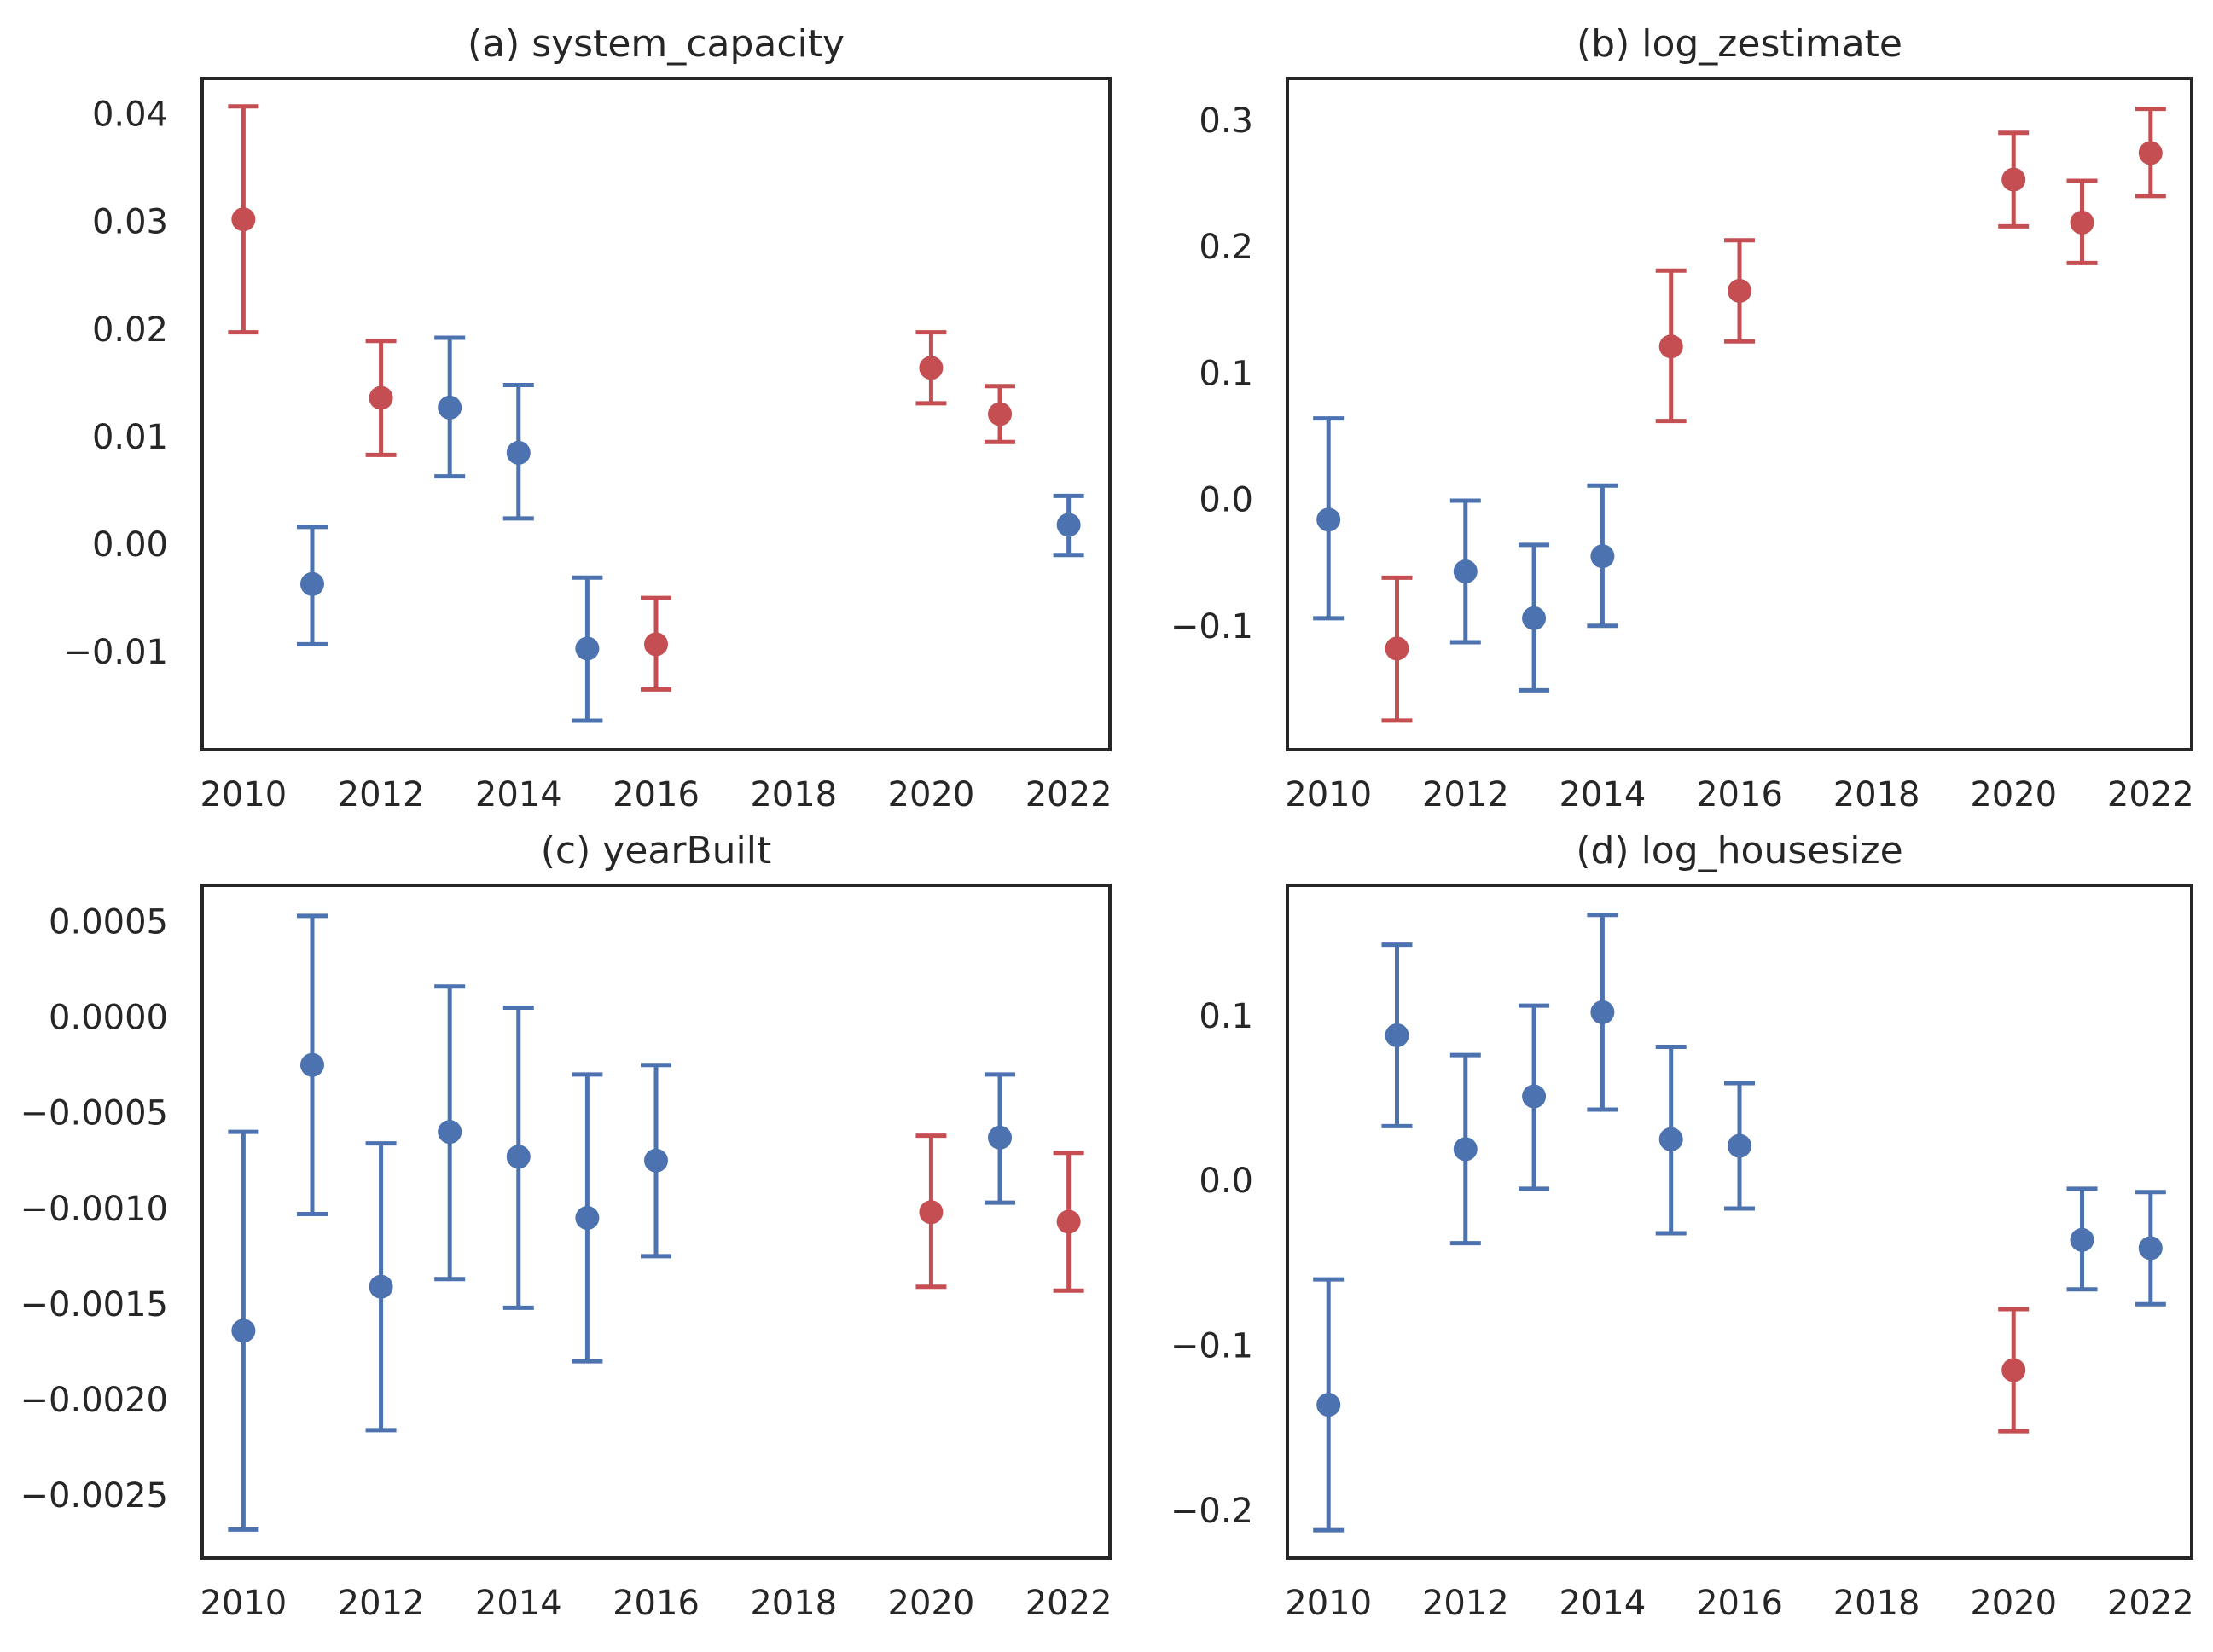 The image size is (2213, 1652). I want to click on y-tick-label: 0.2, so click(1226, 248).